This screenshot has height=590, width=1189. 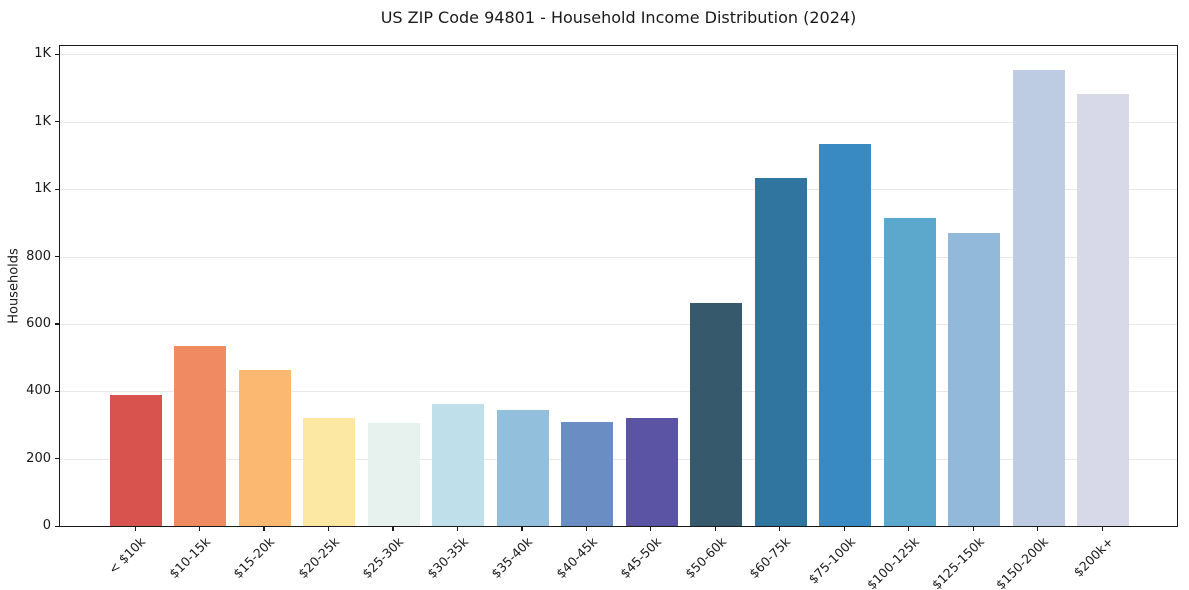 I want to click on bar-100-125k, so click(x=909, y=371).